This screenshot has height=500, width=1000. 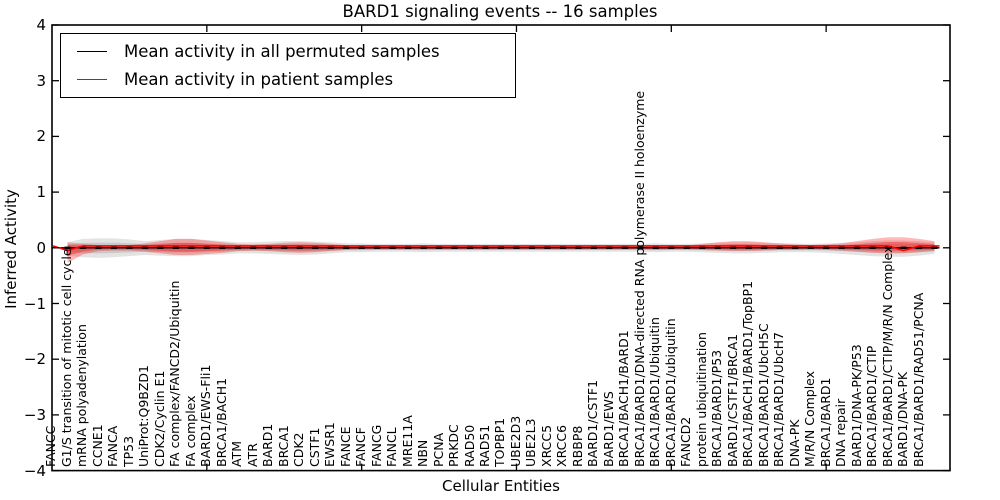 What do you see at coordinates (484, 445) in the screenshot?
I see `x-tick-label: RAD51` at bounding box center [484, 445].